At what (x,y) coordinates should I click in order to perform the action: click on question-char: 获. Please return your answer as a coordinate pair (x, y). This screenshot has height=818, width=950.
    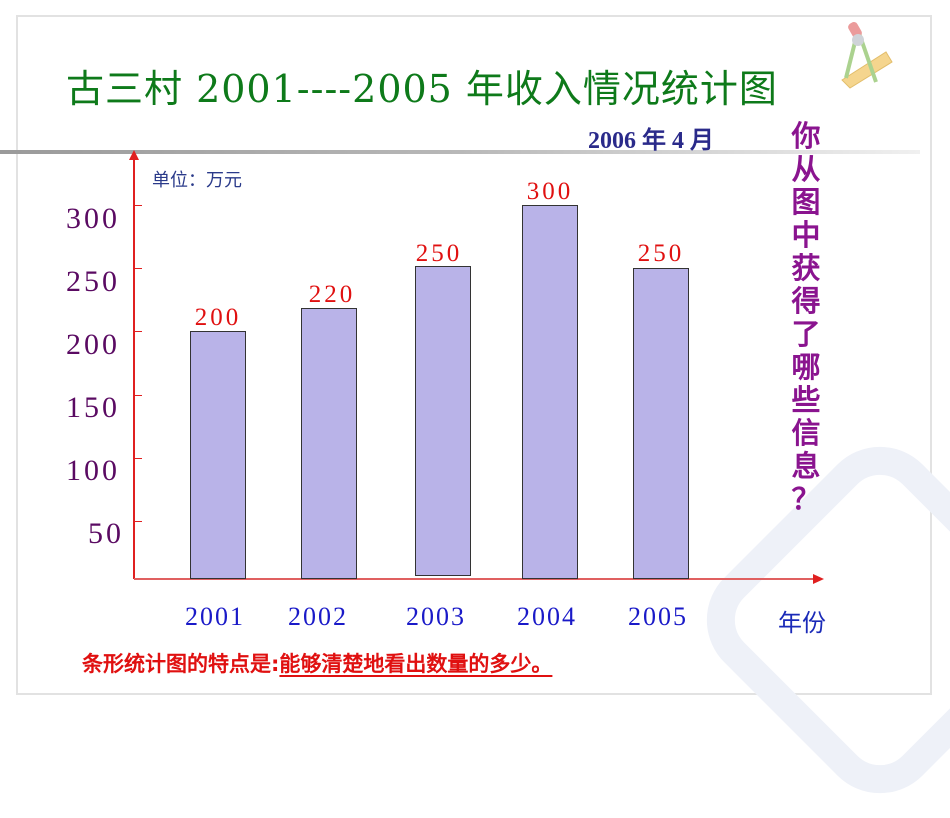
    Looking at the image, I should click on (806, 268).